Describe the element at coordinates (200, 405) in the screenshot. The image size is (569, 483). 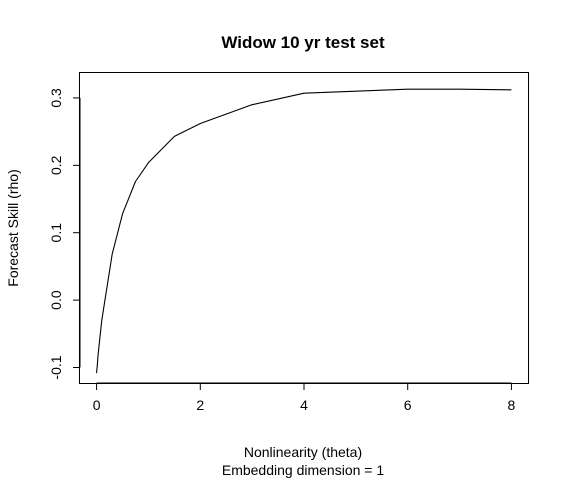
I see `x-tick-label: 2` at that location.